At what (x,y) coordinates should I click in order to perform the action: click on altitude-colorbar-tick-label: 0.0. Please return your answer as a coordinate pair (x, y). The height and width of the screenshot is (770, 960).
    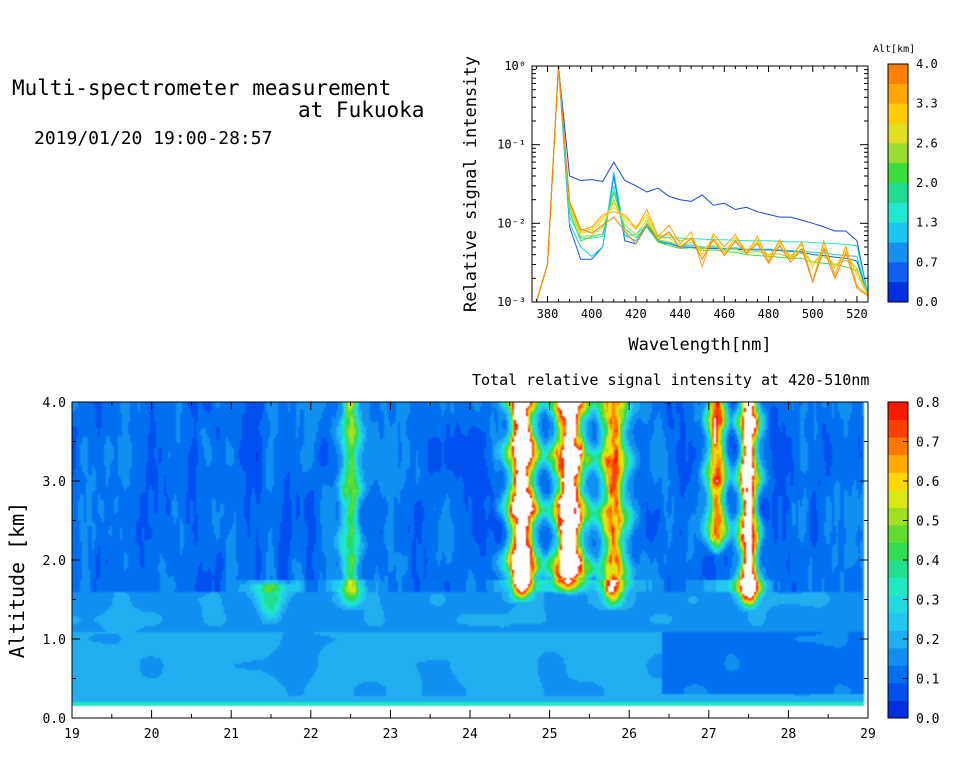
    Looking at the image, I should click on (927, 302).